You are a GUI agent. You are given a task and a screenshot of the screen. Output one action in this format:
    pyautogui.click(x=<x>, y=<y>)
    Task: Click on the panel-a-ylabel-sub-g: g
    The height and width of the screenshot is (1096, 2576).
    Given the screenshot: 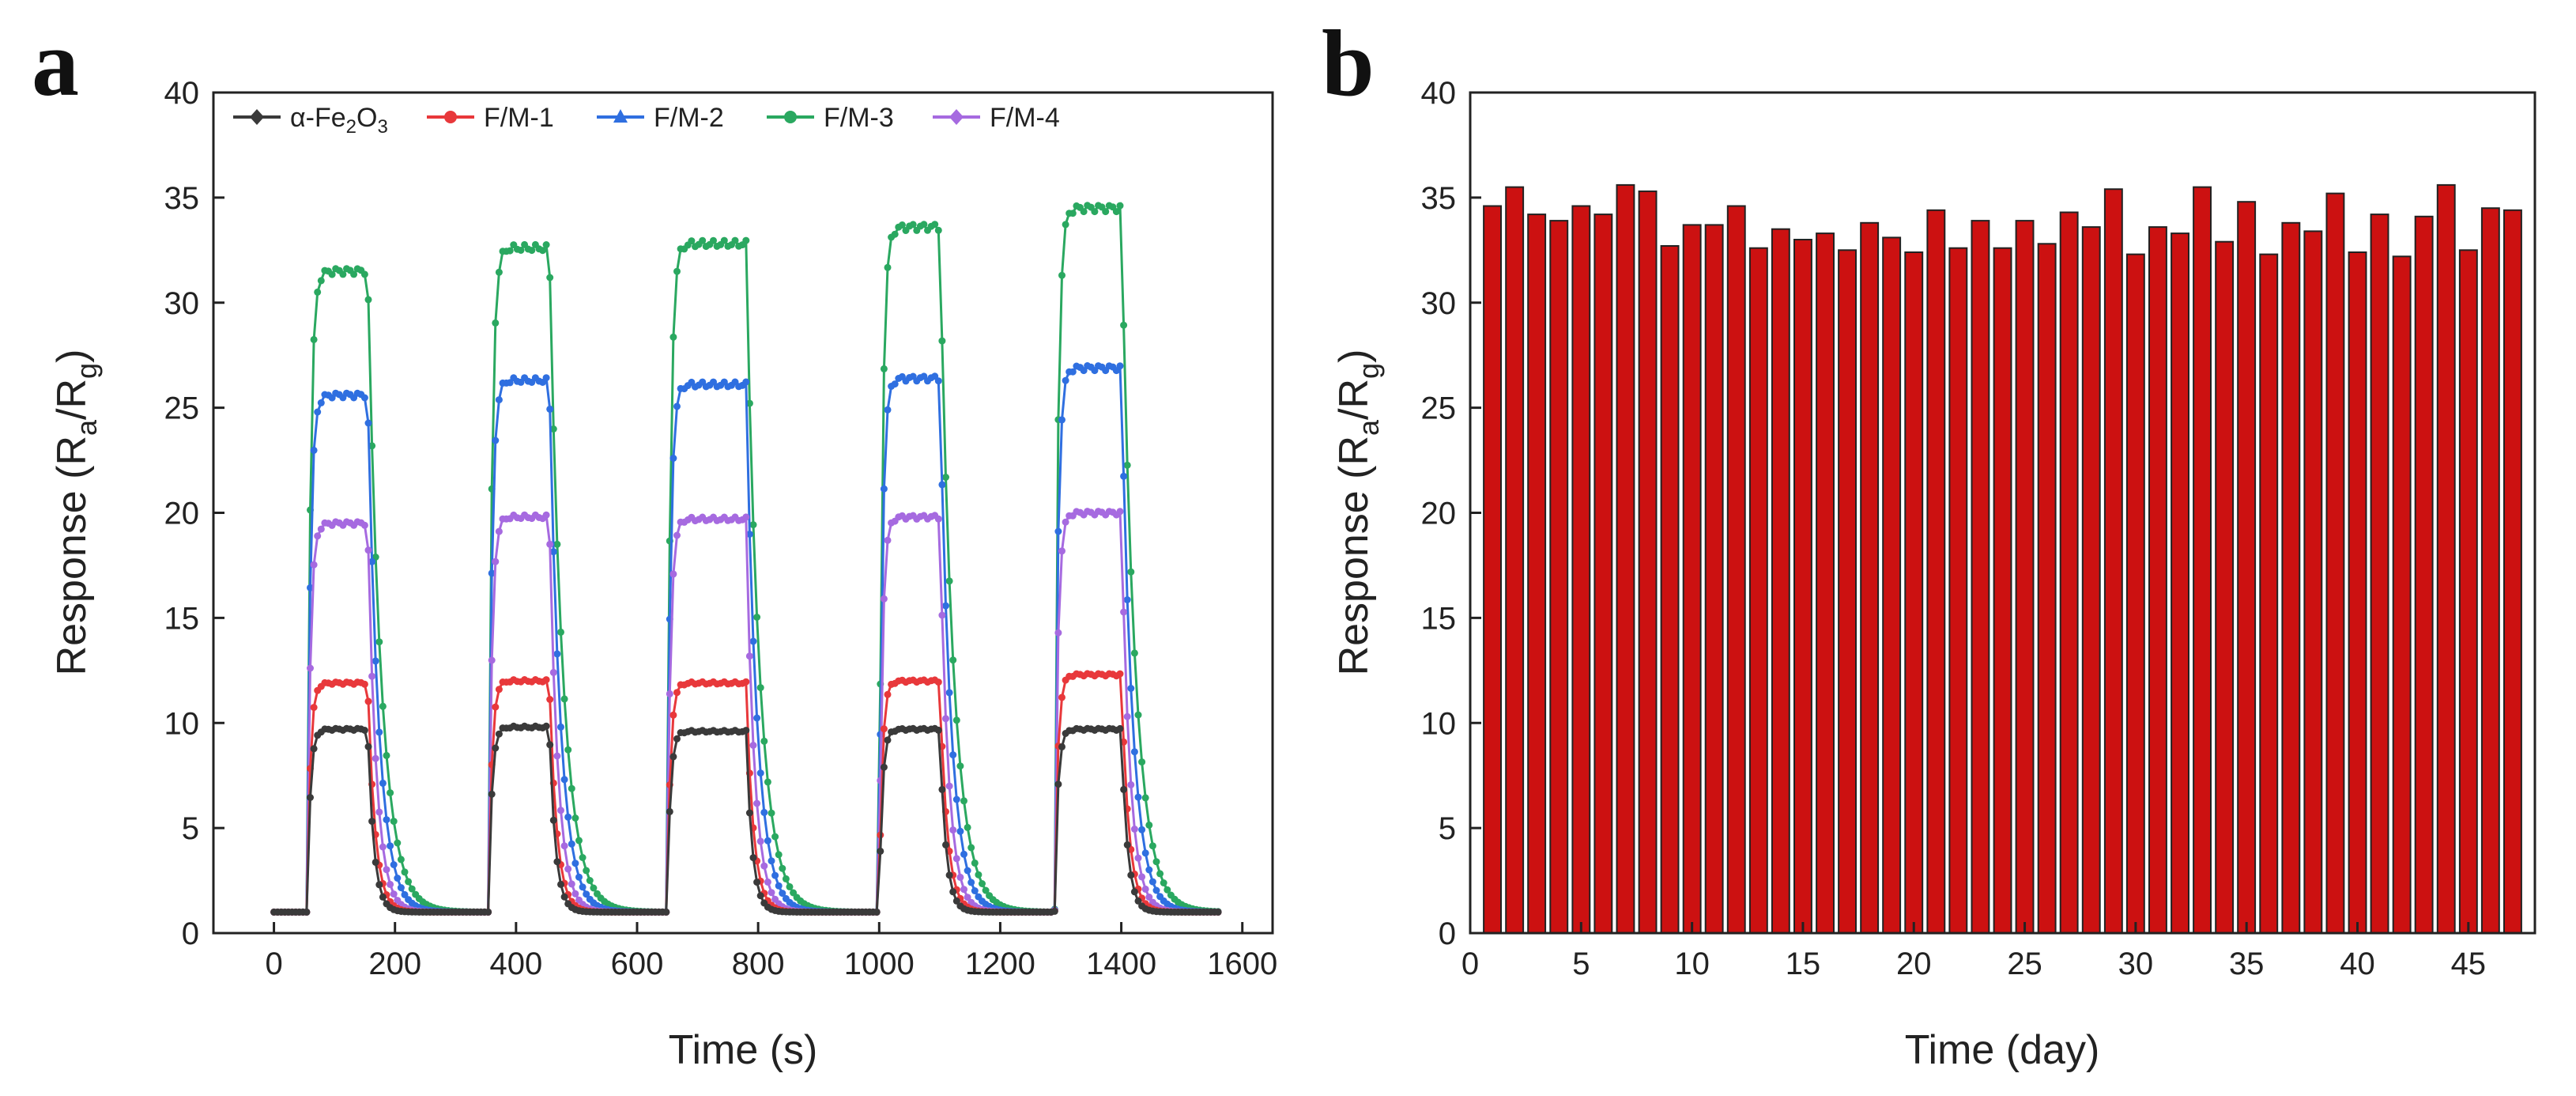 What is the action you would take?
    pyautogui.click(x=86, y=371)
    